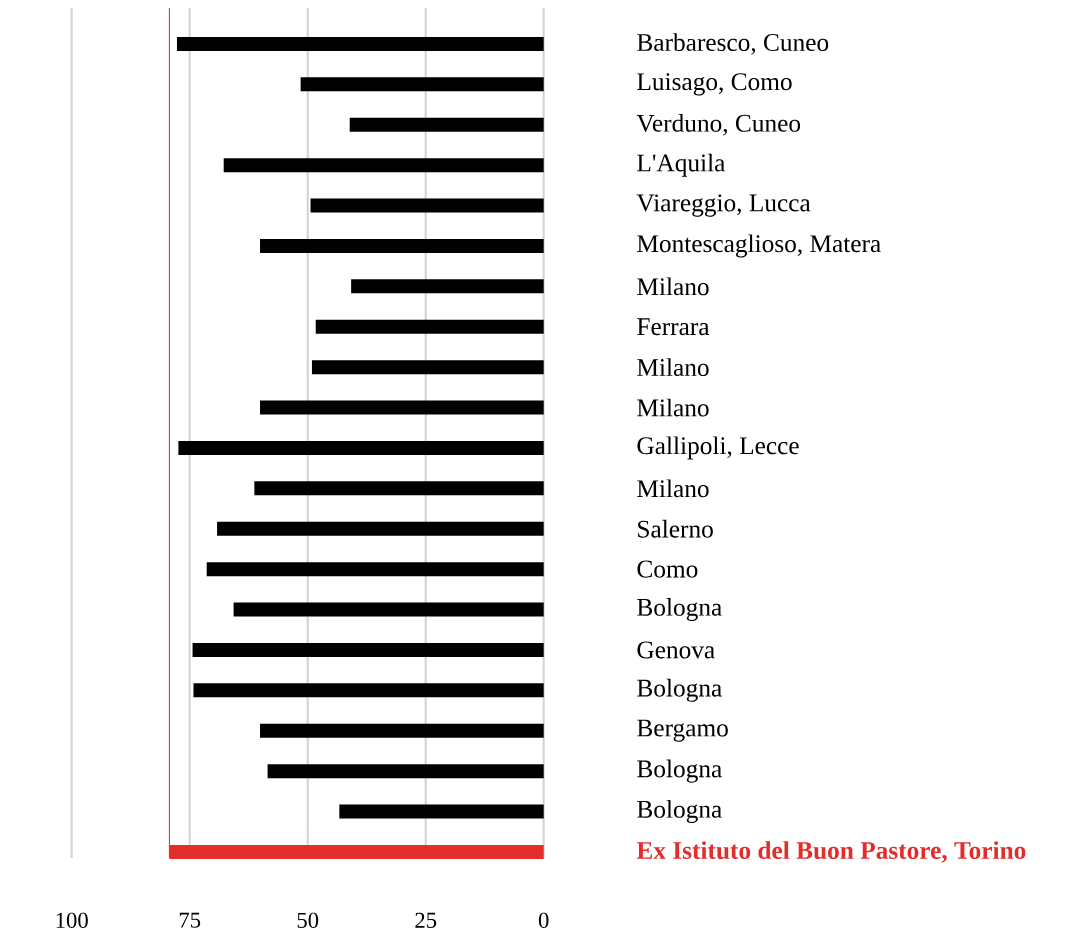 The width and height of the screenshot is (1068, 935). Describe the element at coordinates (667, 569) in the screenshot. I see `y-tick-label: Como` at that location.